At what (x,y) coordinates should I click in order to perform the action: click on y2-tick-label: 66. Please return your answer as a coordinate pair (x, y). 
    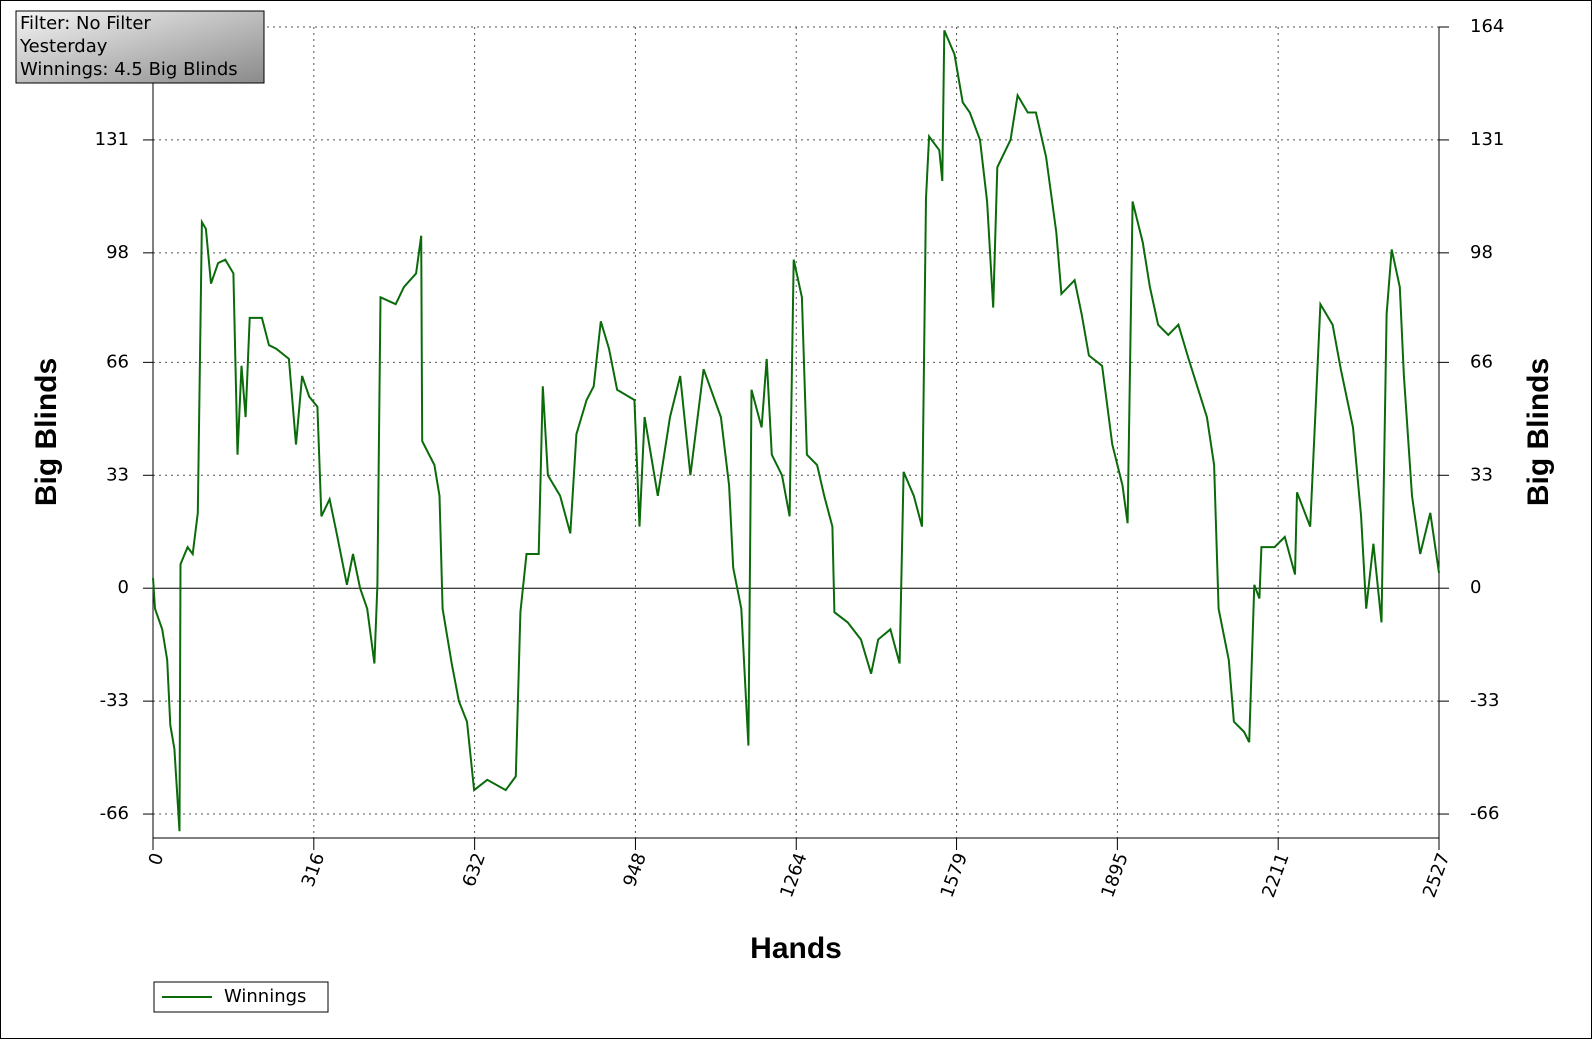
    Looking at the image, I should click on (1481, 361).